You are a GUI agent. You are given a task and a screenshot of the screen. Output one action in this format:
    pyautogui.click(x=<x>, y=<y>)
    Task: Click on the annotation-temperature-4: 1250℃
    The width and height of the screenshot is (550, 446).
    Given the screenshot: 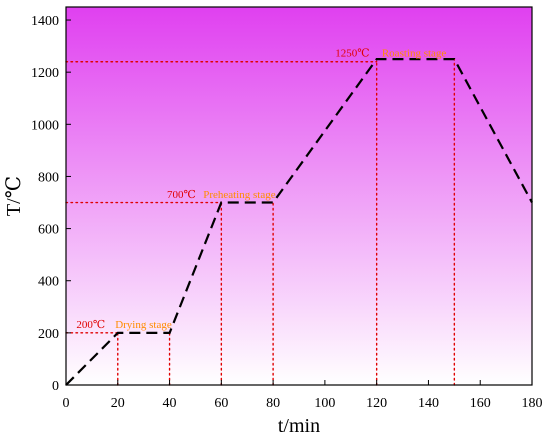 What is the action you would take?
    pyautogui.click(x=352, y=54)
    